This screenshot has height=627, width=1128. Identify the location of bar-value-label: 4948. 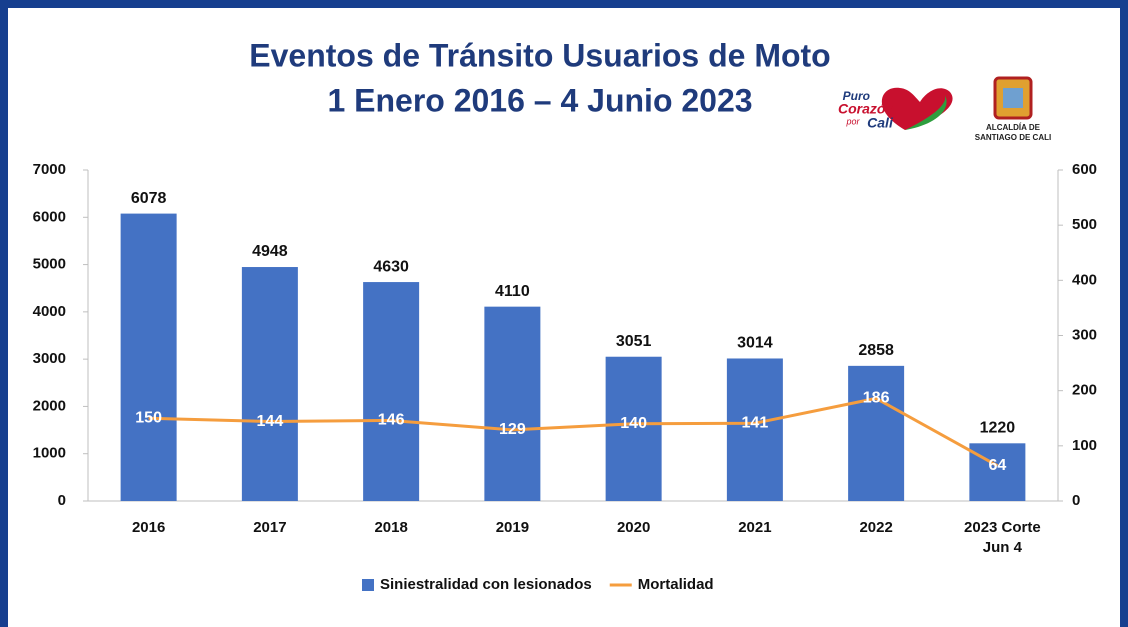
(270, 251).